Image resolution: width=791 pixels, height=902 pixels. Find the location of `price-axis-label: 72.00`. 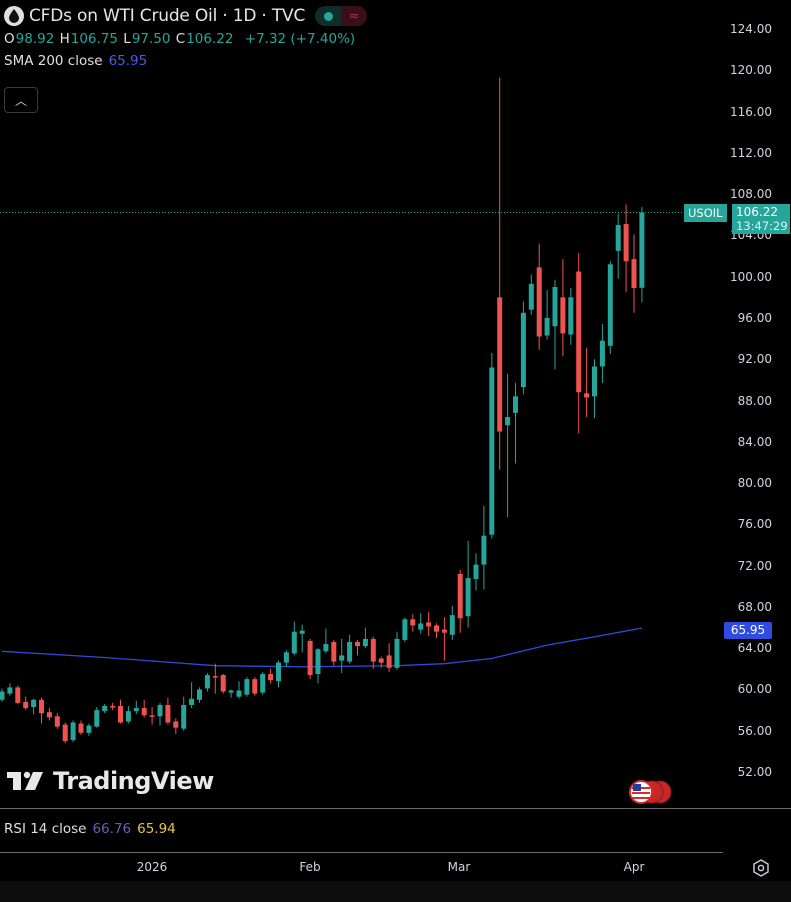

price-axis-label: 72.00 is located at coordinates (754, 565).